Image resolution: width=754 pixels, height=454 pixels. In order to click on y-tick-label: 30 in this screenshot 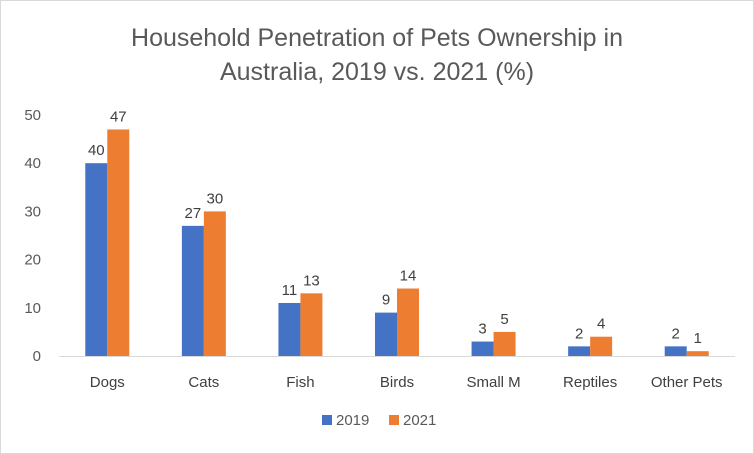, I will do `click(32, 211)`.